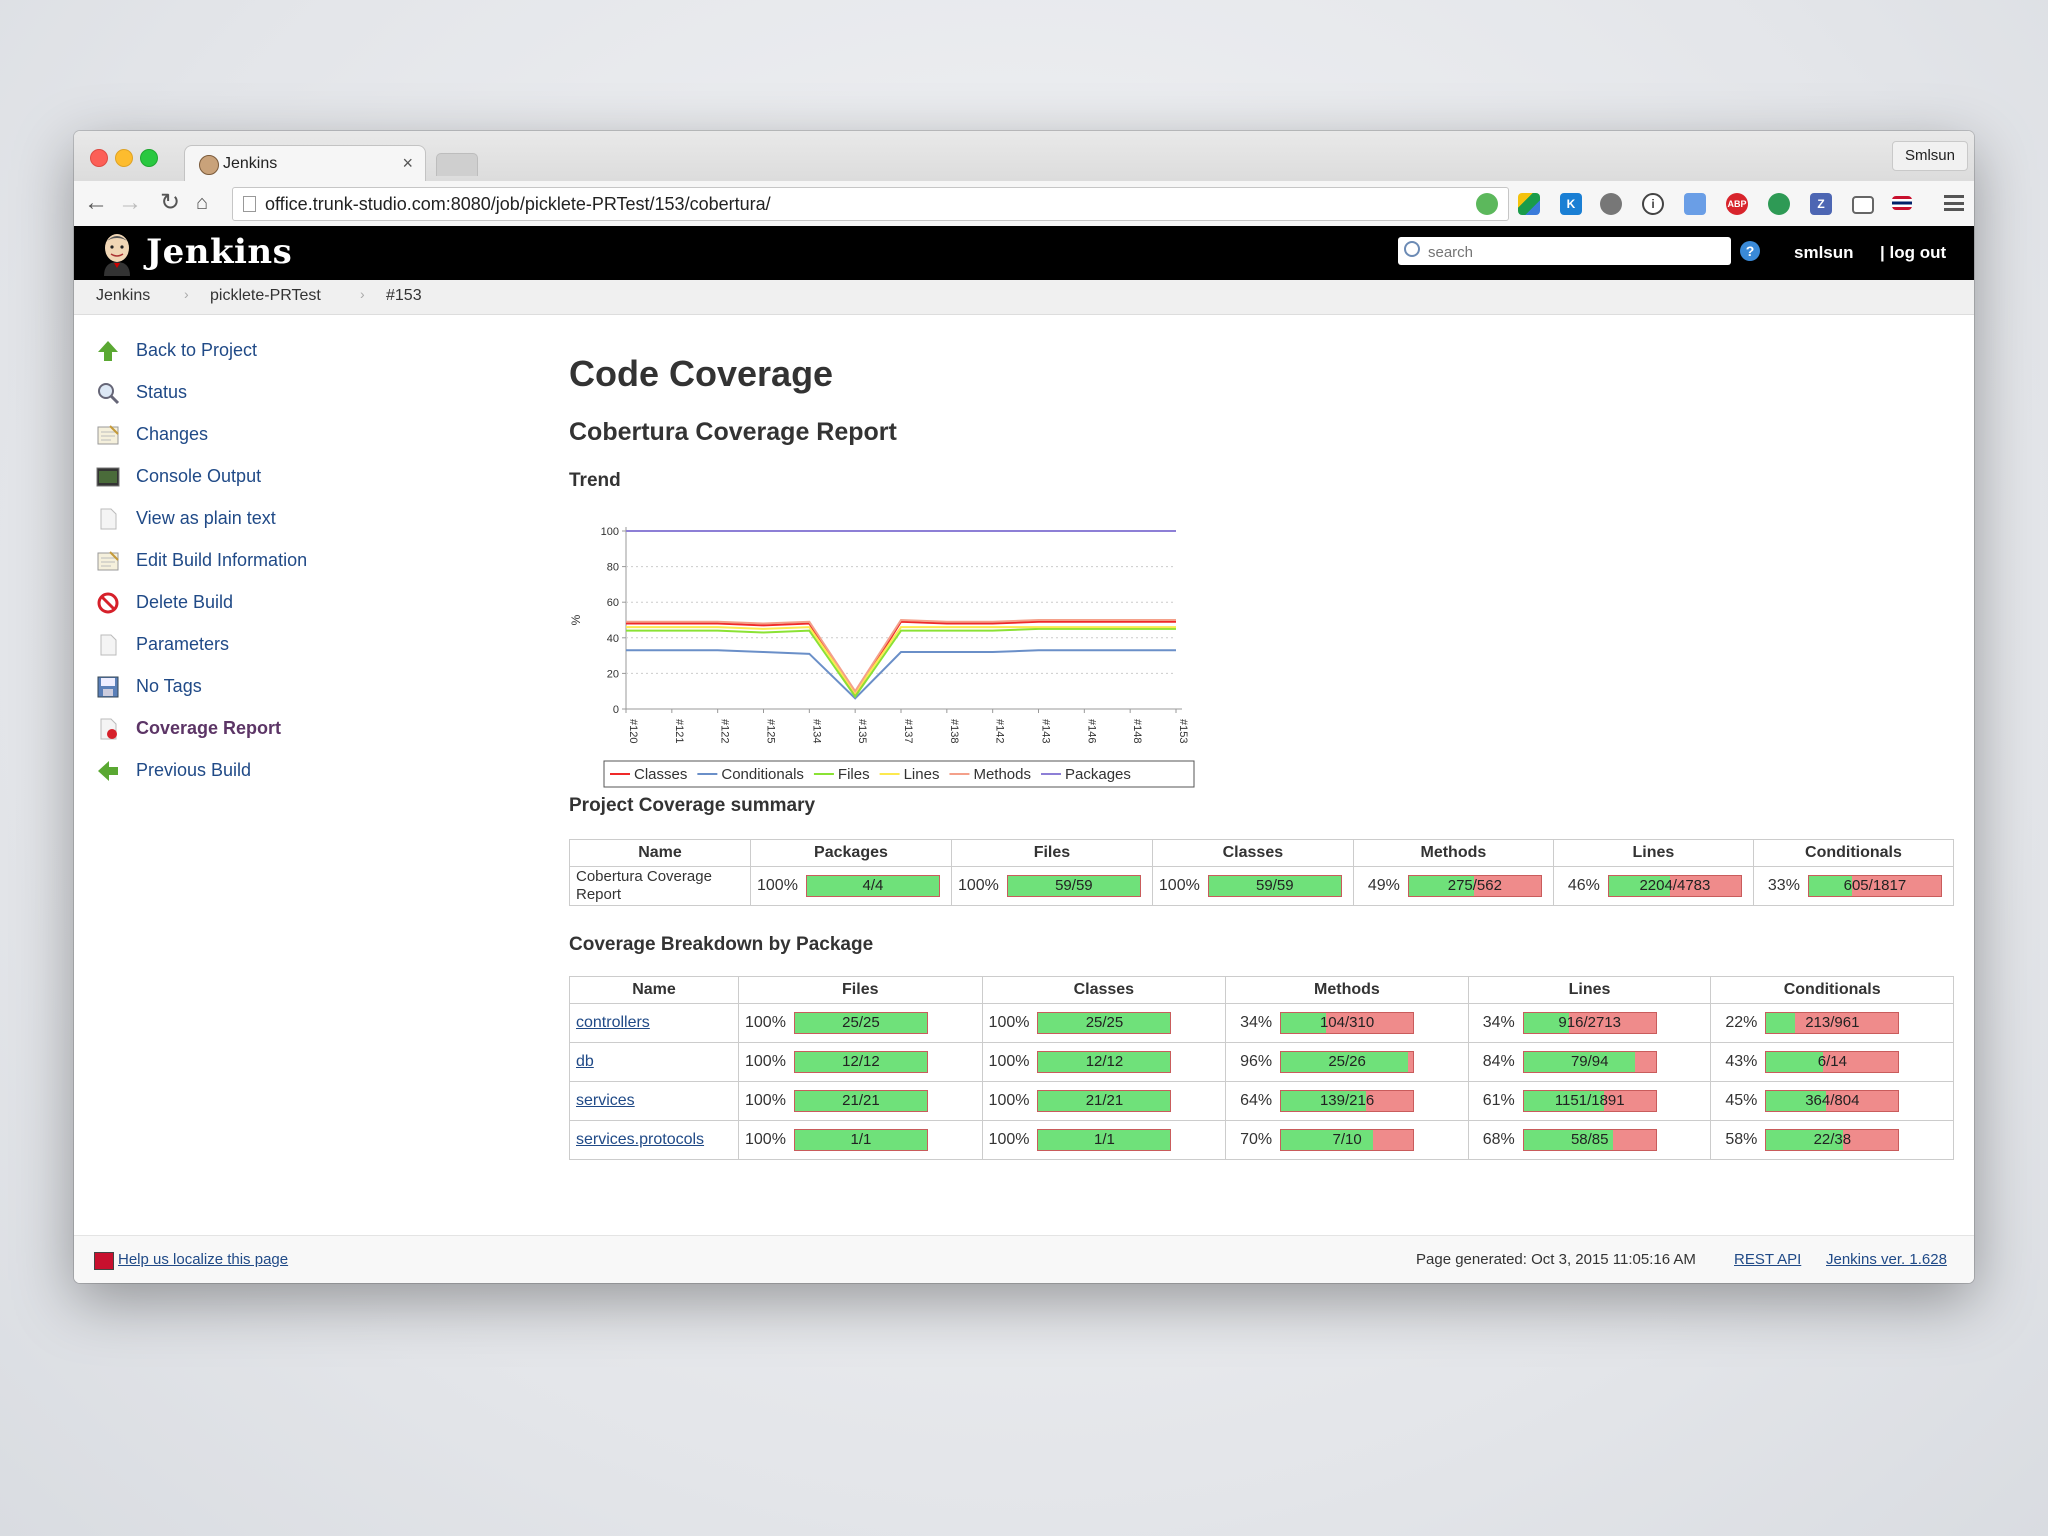 The height and width of the screenshot is (1536, 2048). I want to click on coverage-bar: 12/12, so click(1104, 1062).